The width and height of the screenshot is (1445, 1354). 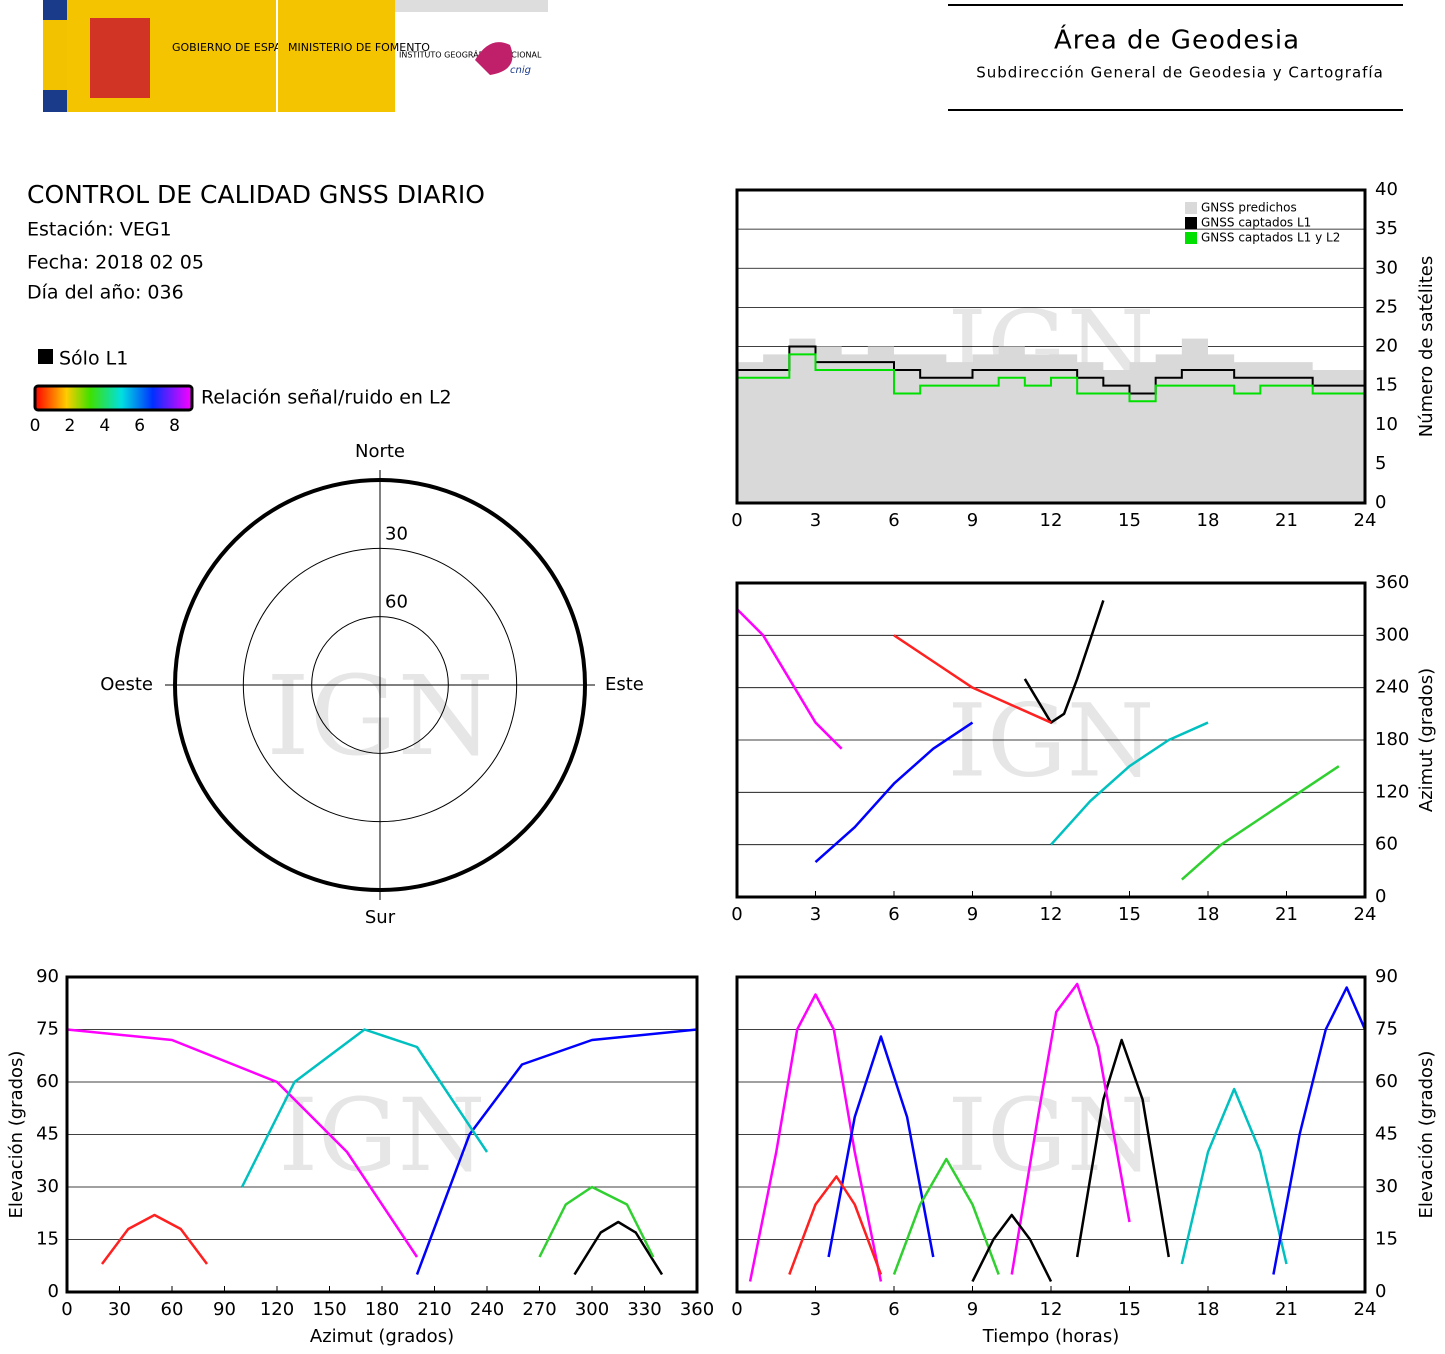 I want to click on x-tick-label: 150, so click(x=329, y=1309).